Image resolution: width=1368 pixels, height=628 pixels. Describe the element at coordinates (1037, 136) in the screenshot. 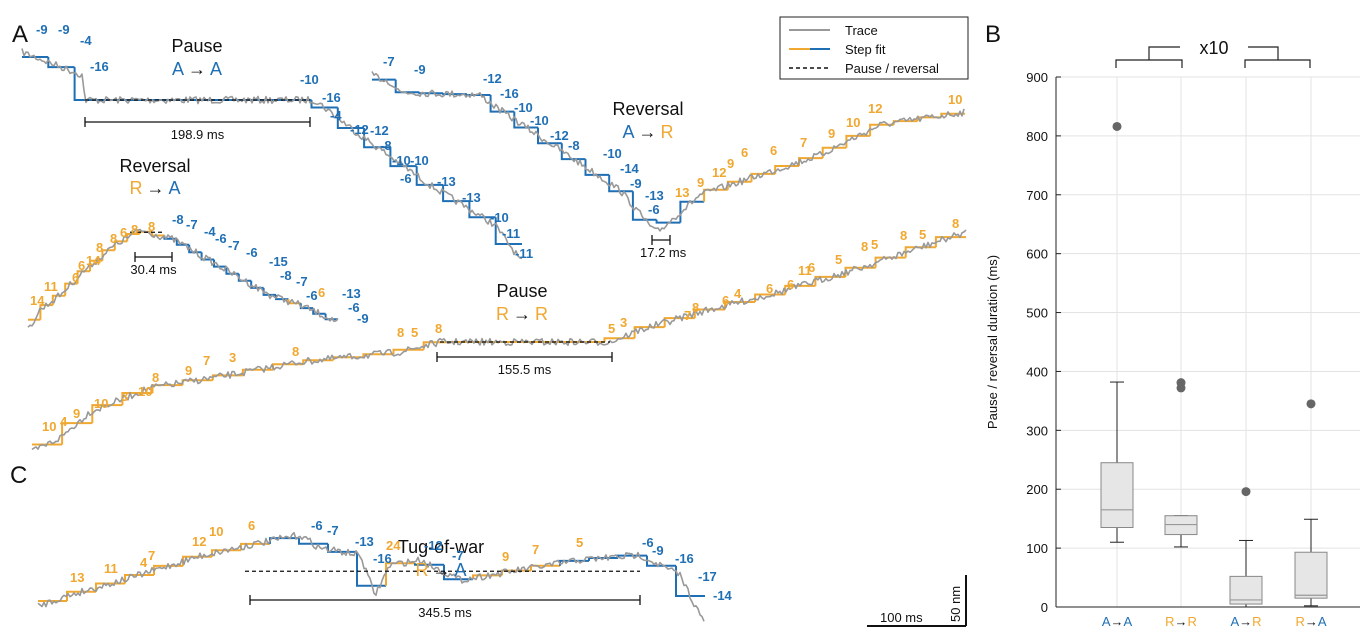

I see `y-tick-label: 800` at that location.